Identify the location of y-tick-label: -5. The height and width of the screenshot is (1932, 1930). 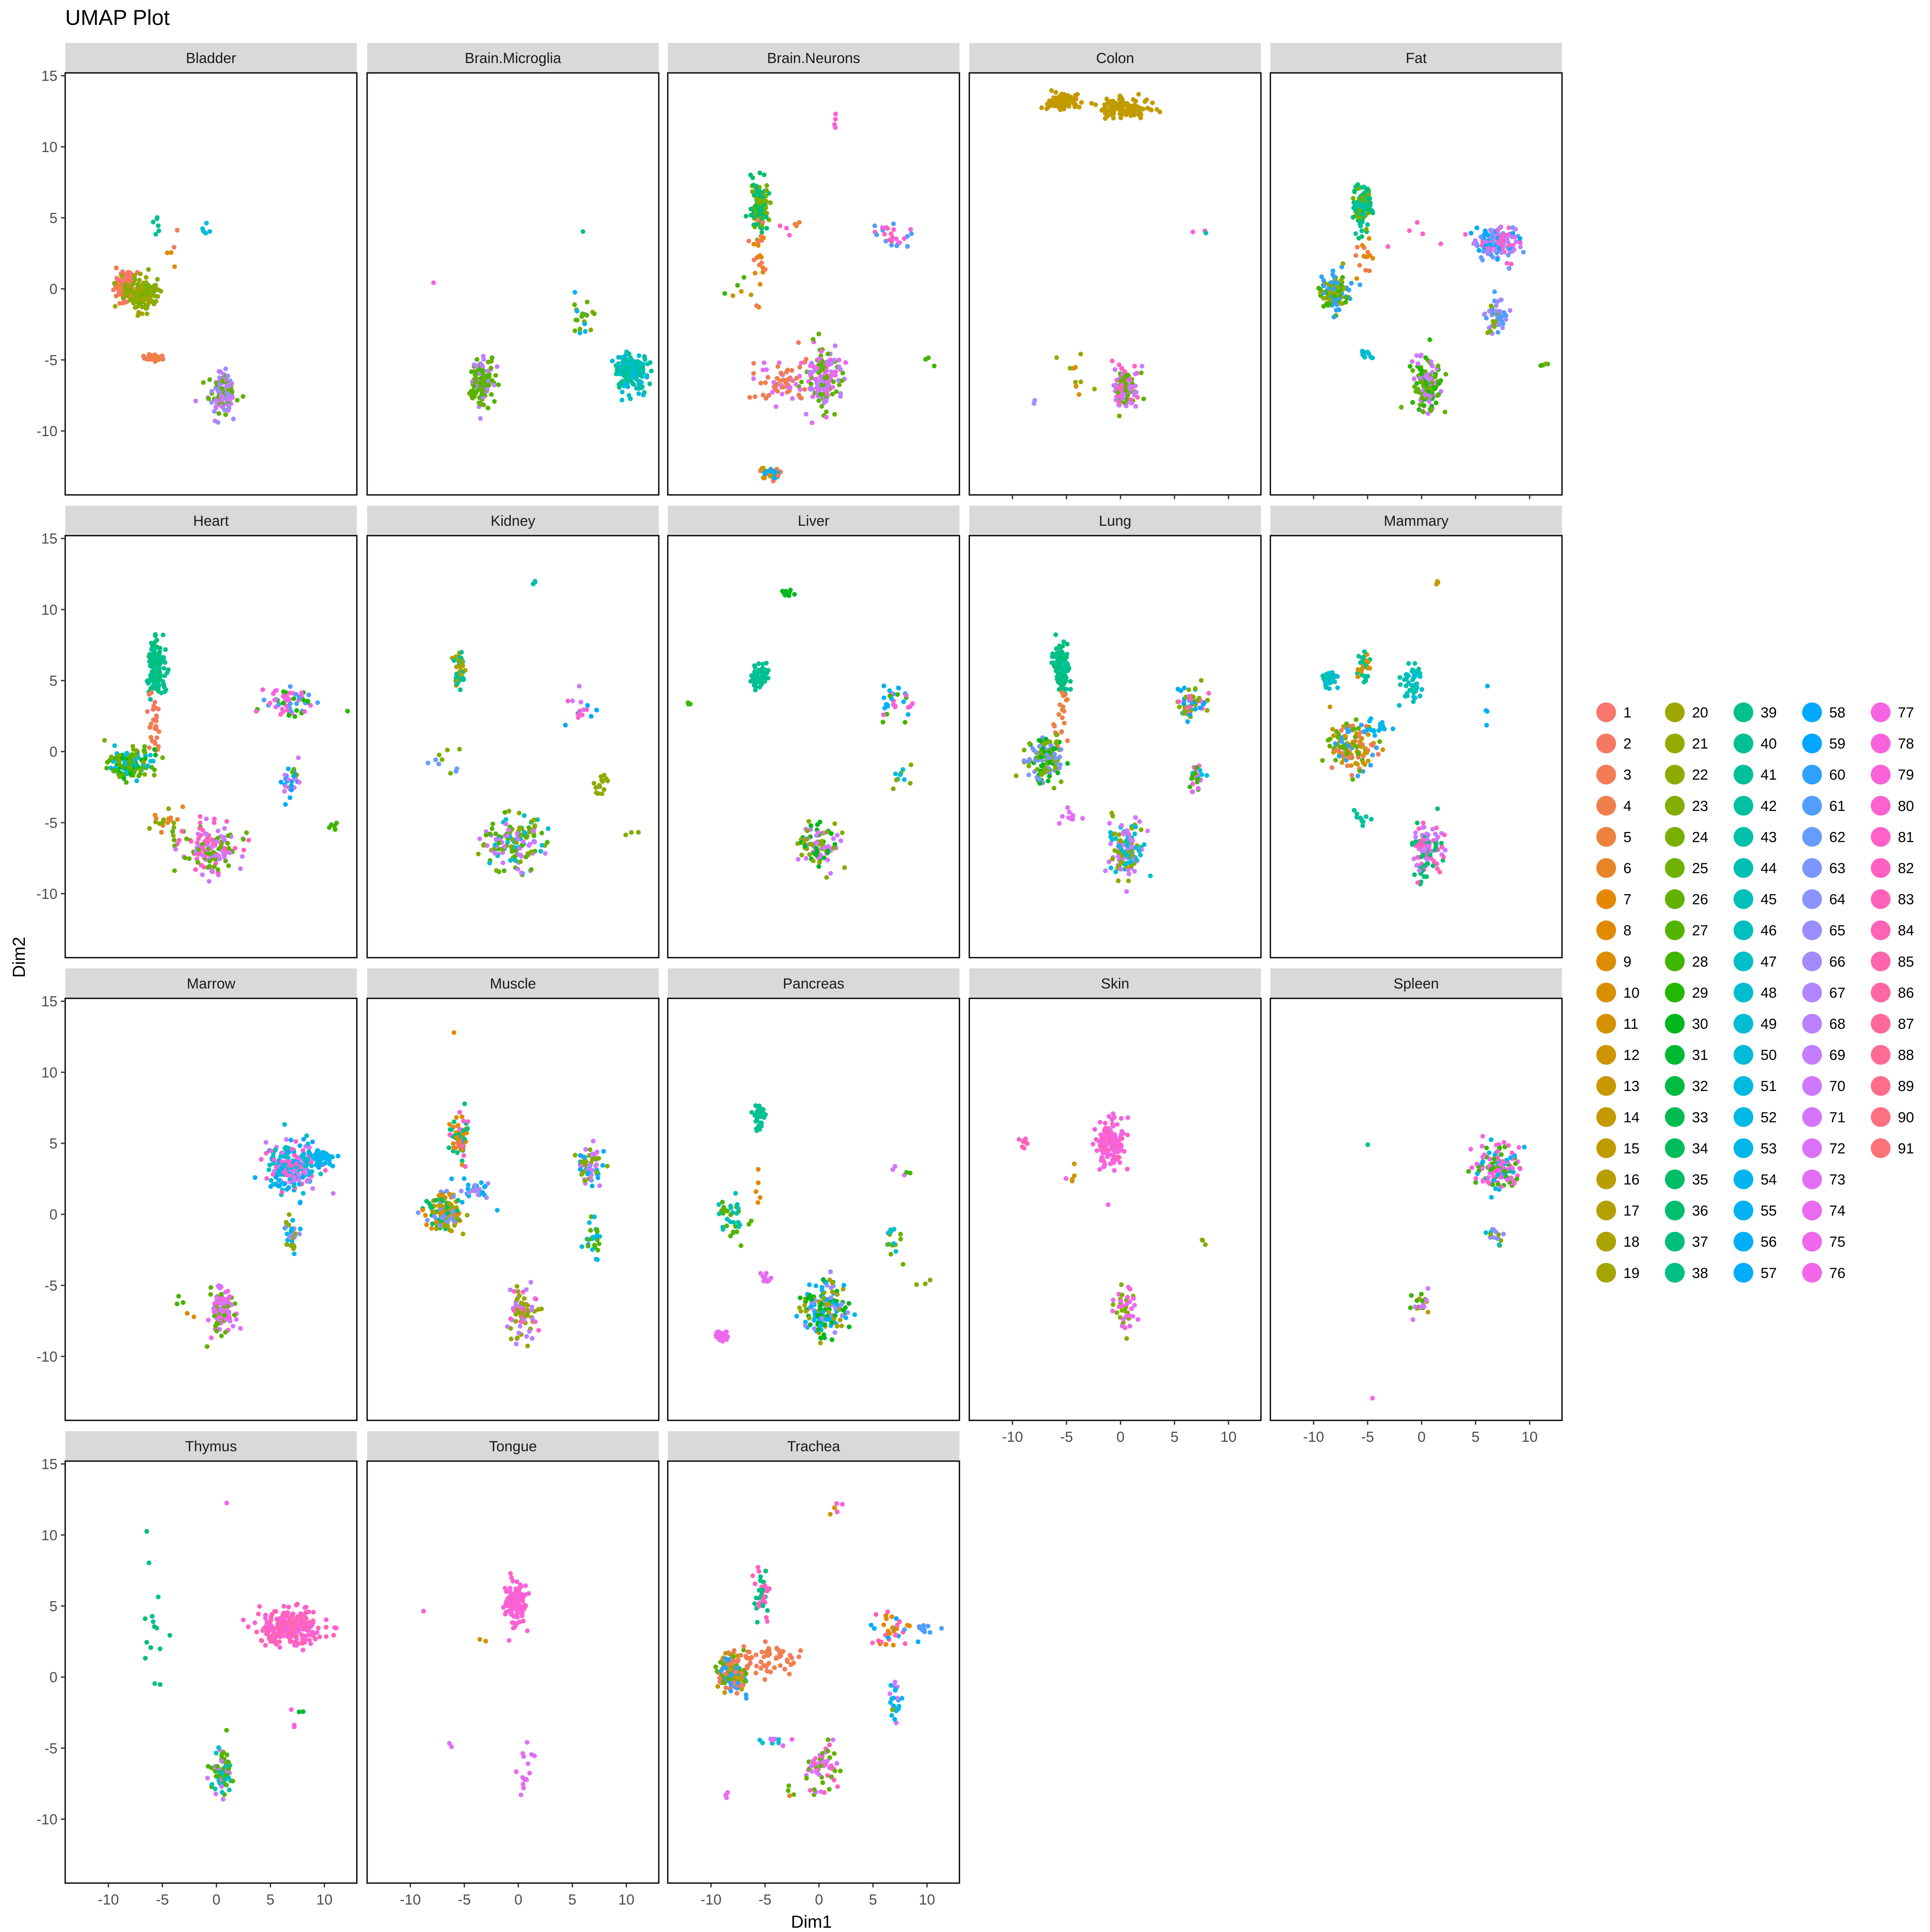
(51, 360).